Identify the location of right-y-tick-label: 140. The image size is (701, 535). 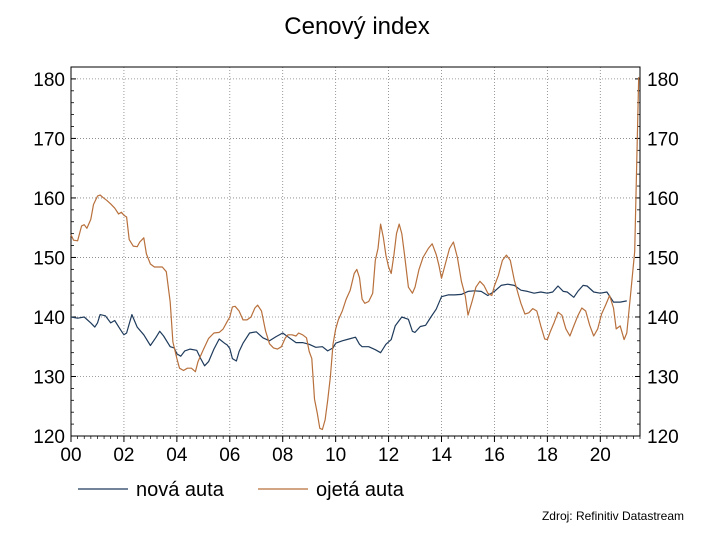
(663, 318).